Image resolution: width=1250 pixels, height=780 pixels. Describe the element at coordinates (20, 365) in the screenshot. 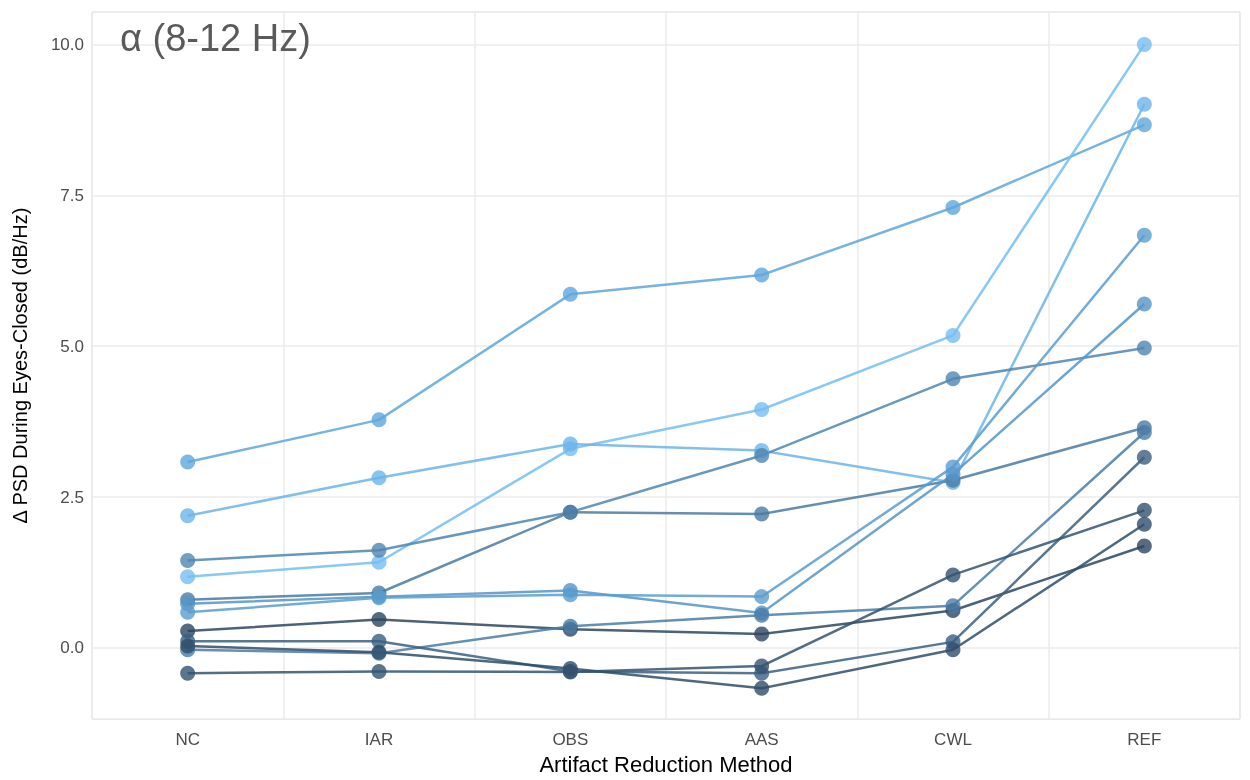

I see `y-axis-title: Δ PSD During Eyes-Closed (dB/Hz)` at that location.